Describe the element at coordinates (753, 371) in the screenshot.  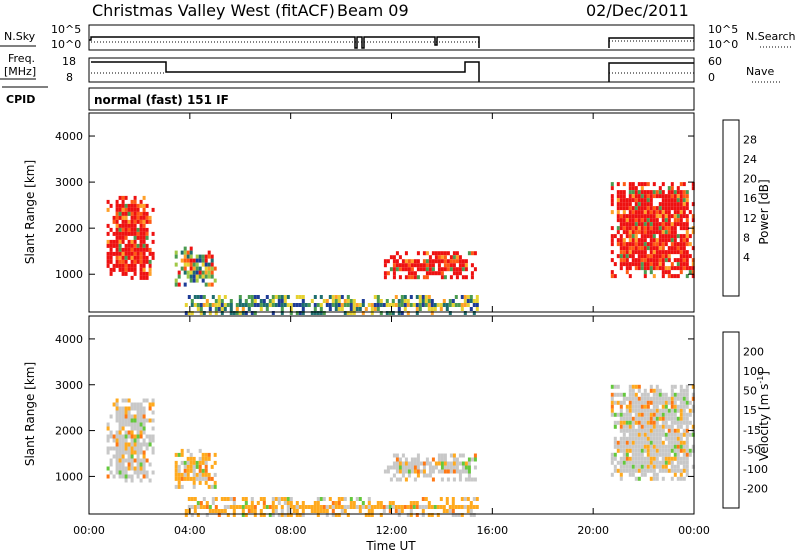
I see `colorbar-tick-label: 100` at that location.